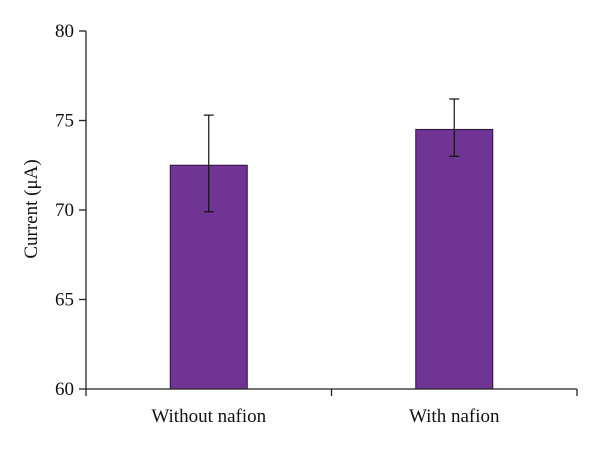 This screenshot has height=452, width=600. What do you see at coordinates (64, 210) in the screenshot?
I see `y-tick-label: 70` at bounding box center [64, 210].